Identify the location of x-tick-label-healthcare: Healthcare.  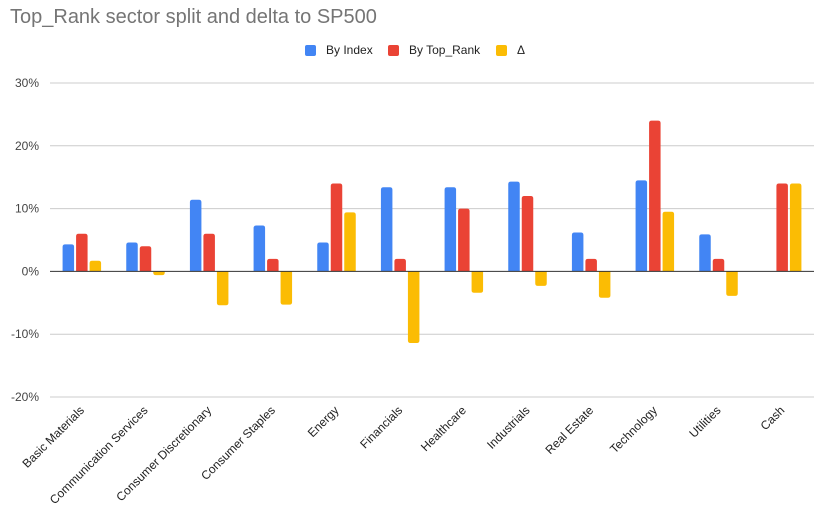
(443, 428).